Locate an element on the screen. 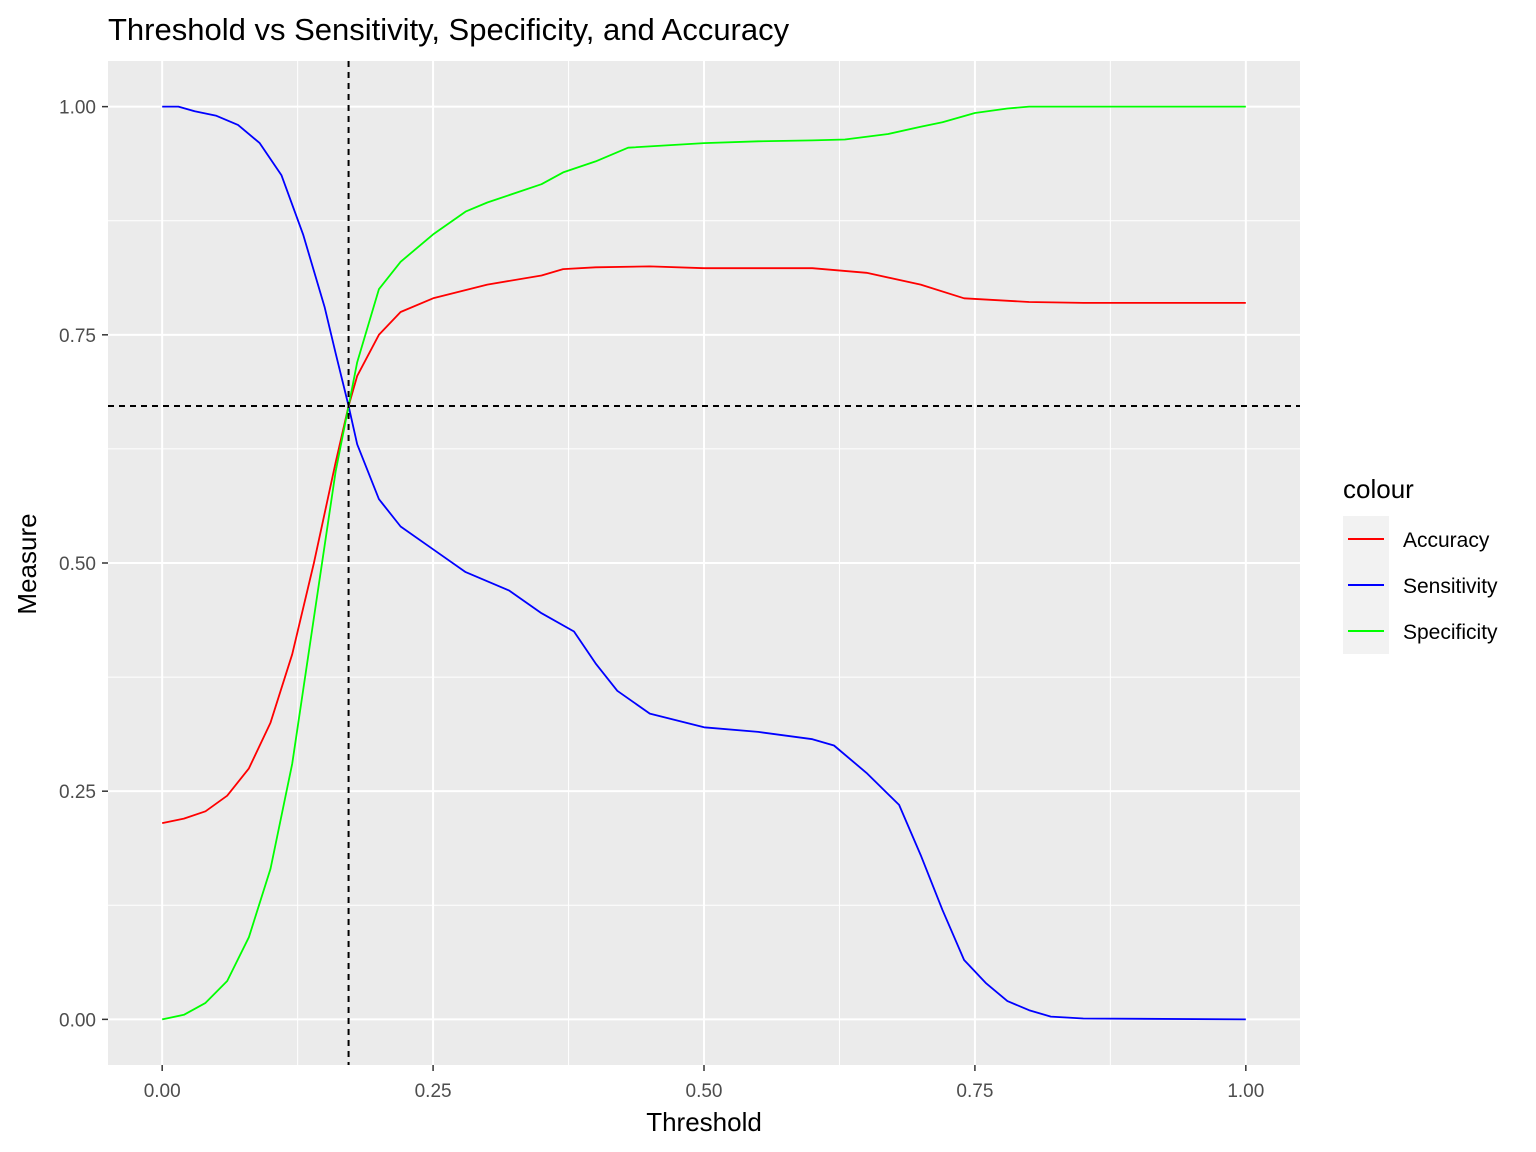  x-tick-label: 1.00 is located at coordinates (1245, 1091).